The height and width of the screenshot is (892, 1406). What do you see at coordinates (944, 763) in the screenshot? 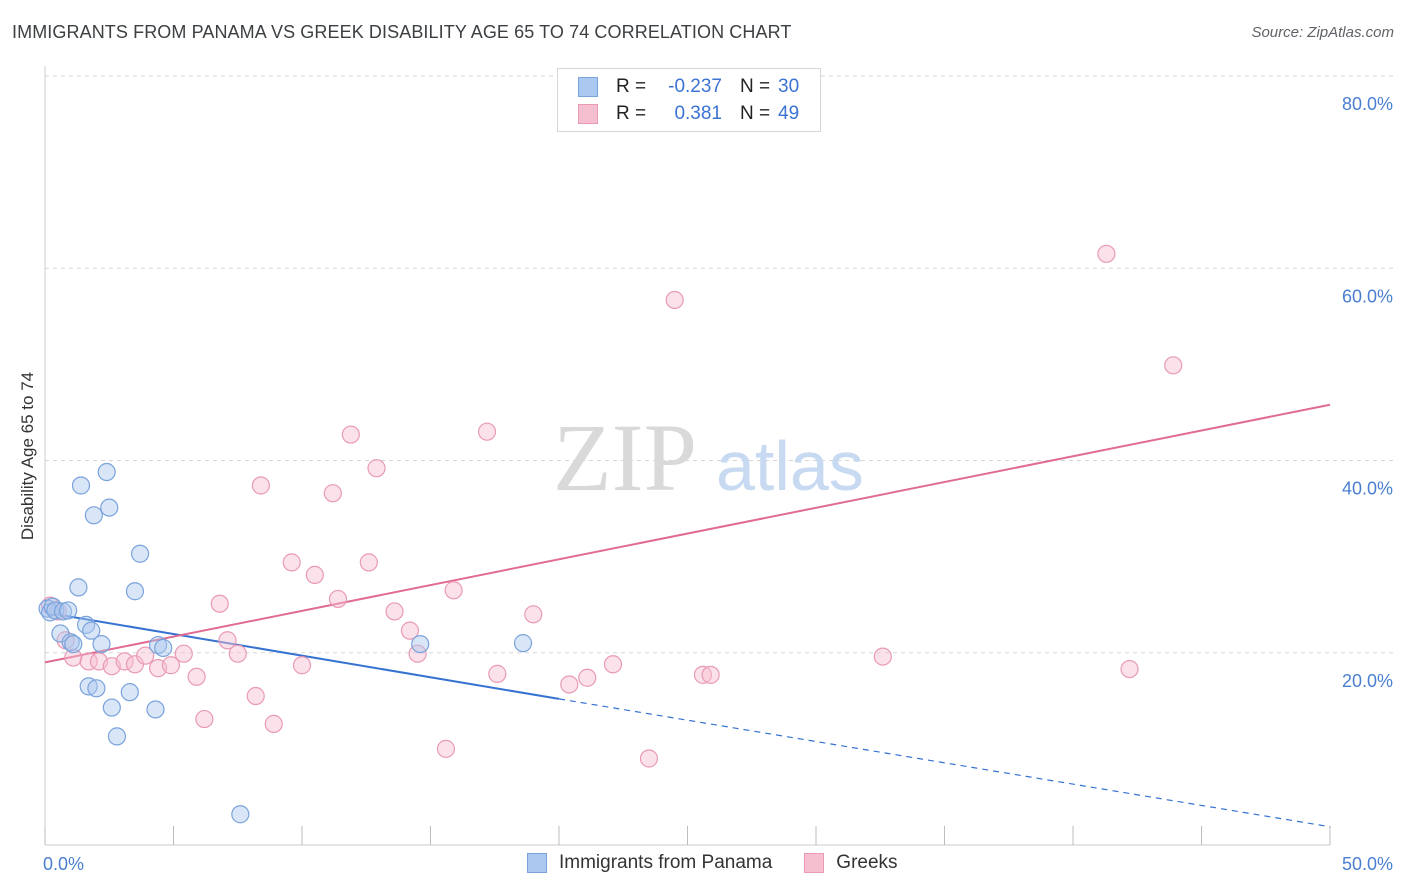
I see `trendline-panama-extension` at bounding box center [944, 763].